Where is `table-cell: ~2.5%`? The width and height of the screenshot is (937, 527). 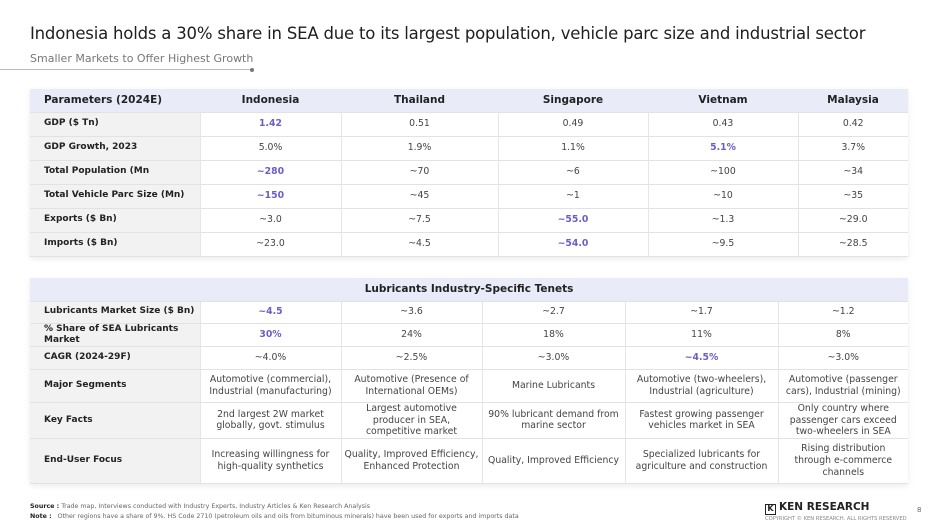
table-cell: ~2.5% is located at coordinates (411, 358).